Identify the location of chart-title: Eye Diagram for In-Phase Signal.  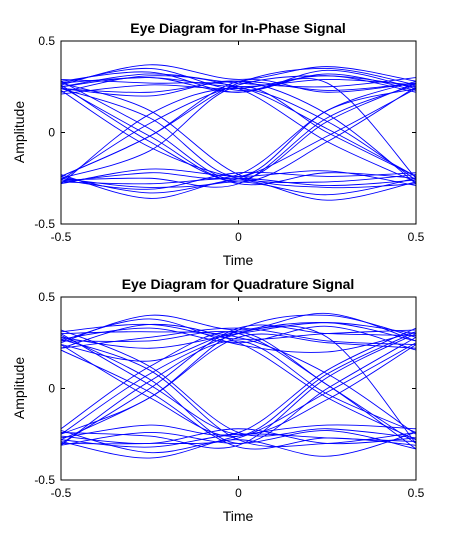
(238, 28).